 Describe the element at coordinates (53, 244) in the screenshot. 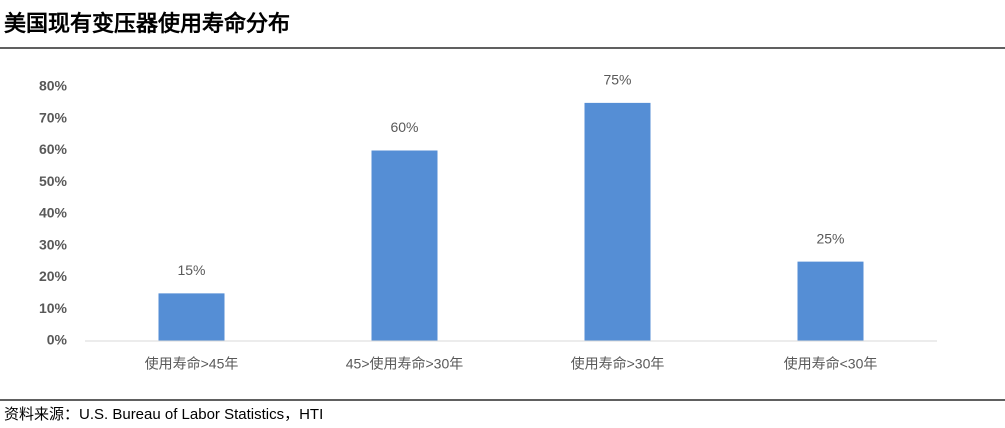

I see `y-tick-label: 30%` at that location.